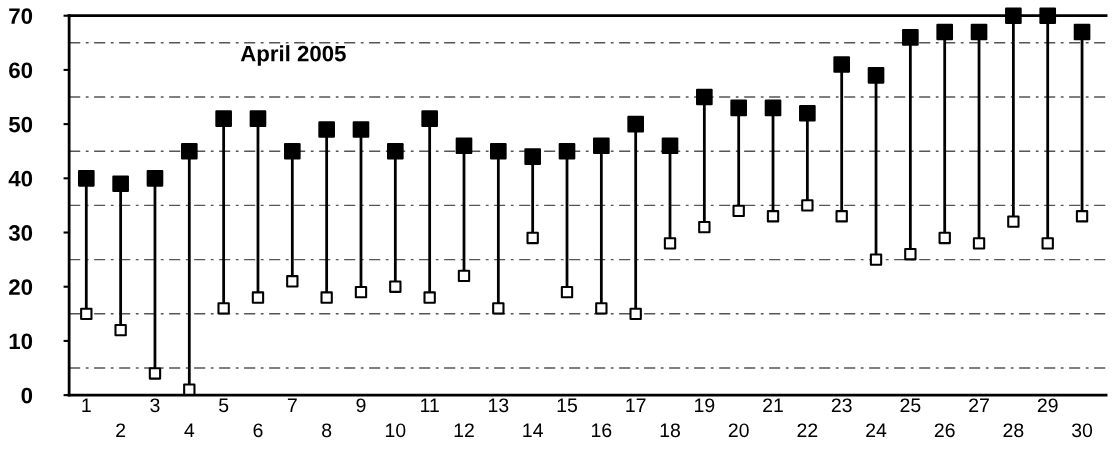 The width and height of the screenshot is (1115, 449). What do you see at coordinates (121, 430) in the screenshot?
I see `x-tick-label: 2` at bounding box center [121, 430].